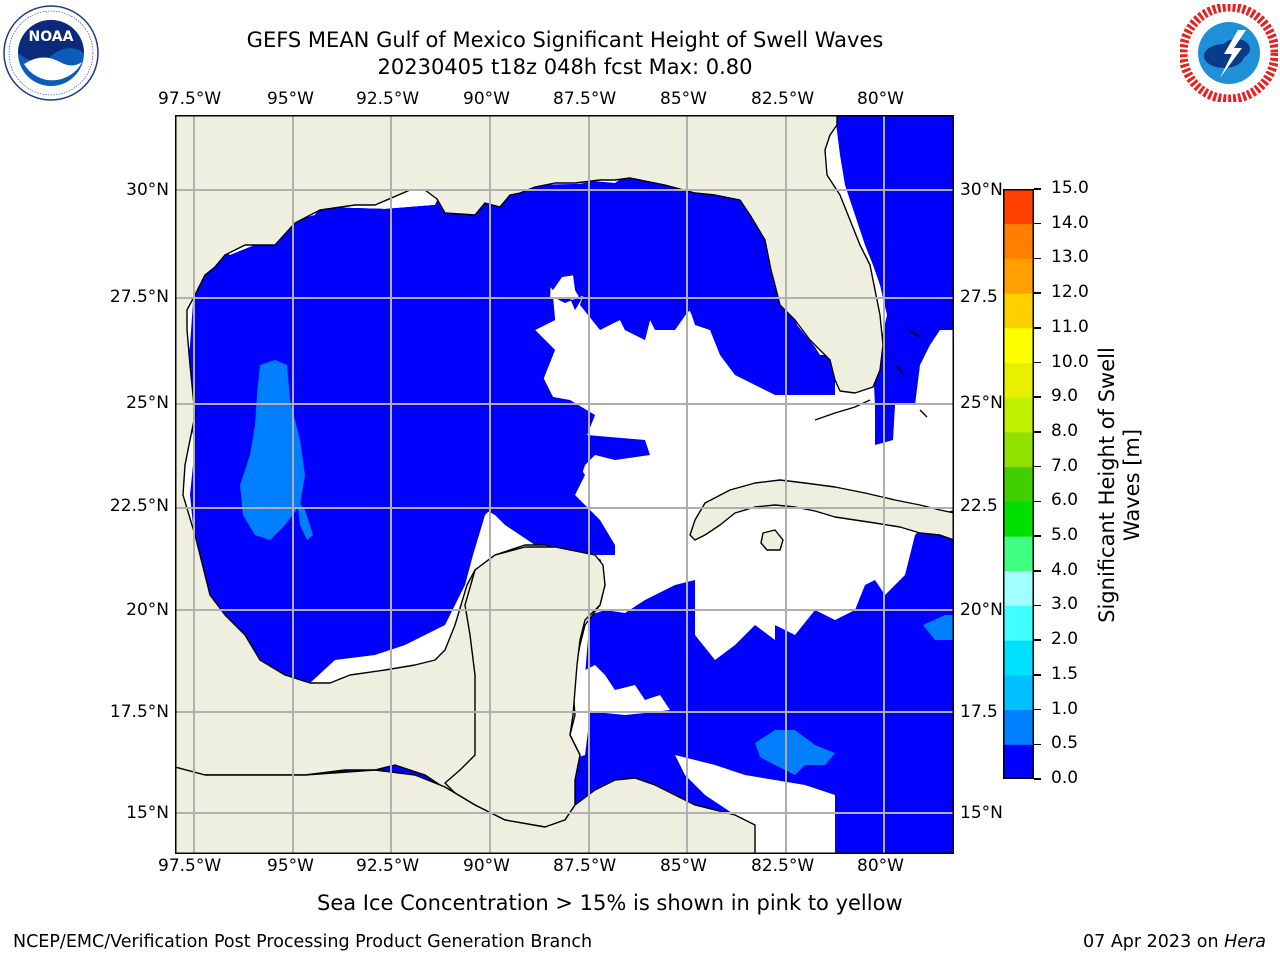 This screenshot has width=1280, height=960. What do you see at coordinates (1070, 361) in the screenshot?
I see `colorbar-tick-label: 10.0` at bounding box center [1070, 361].